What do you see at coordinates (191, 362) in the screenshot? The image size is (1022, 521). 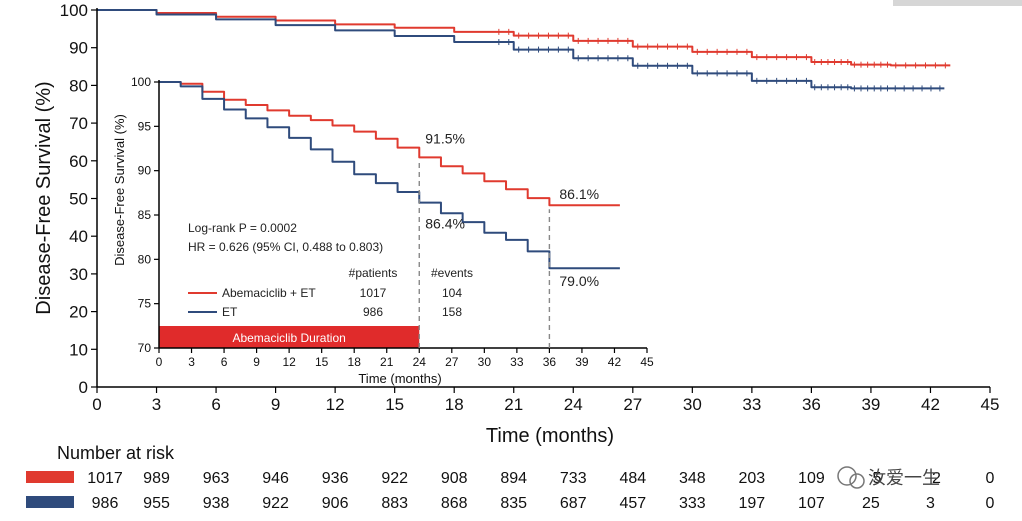 I see `inset-x-tick-label: 3` at bounding box center [191, 362].